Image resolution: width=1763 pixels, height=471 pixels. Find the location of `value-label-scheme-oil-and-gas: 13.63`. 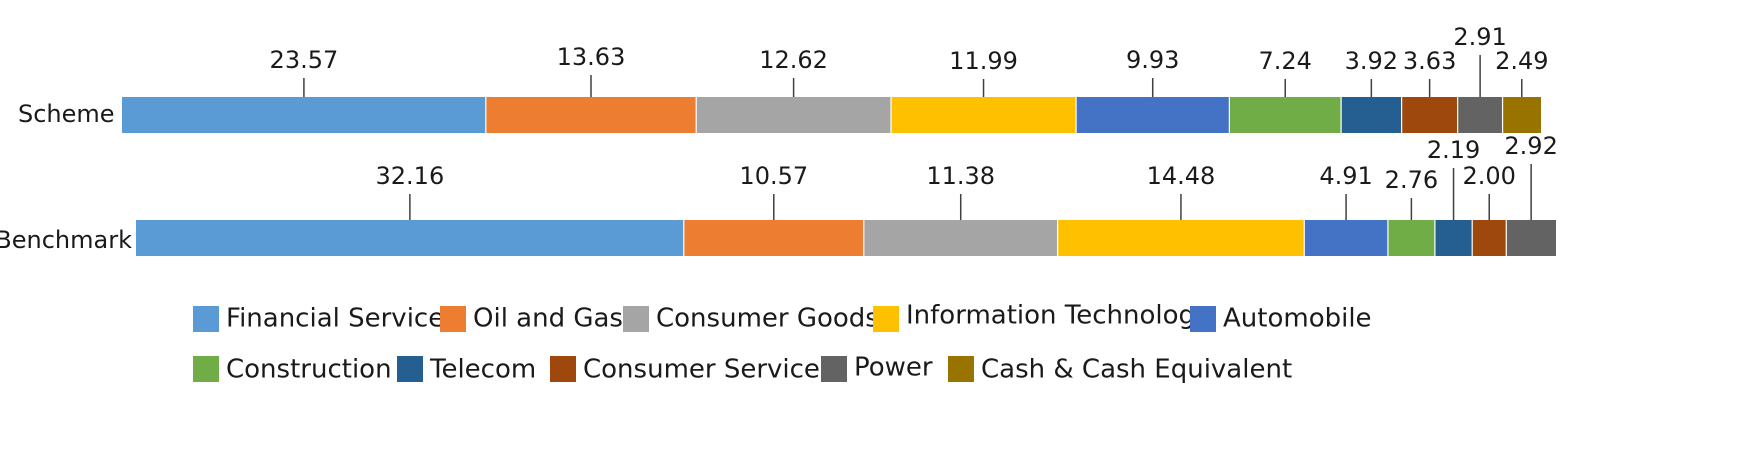

value-label-scheme-oil-and-gas: 13.63 is located at coordinates (591, 57).